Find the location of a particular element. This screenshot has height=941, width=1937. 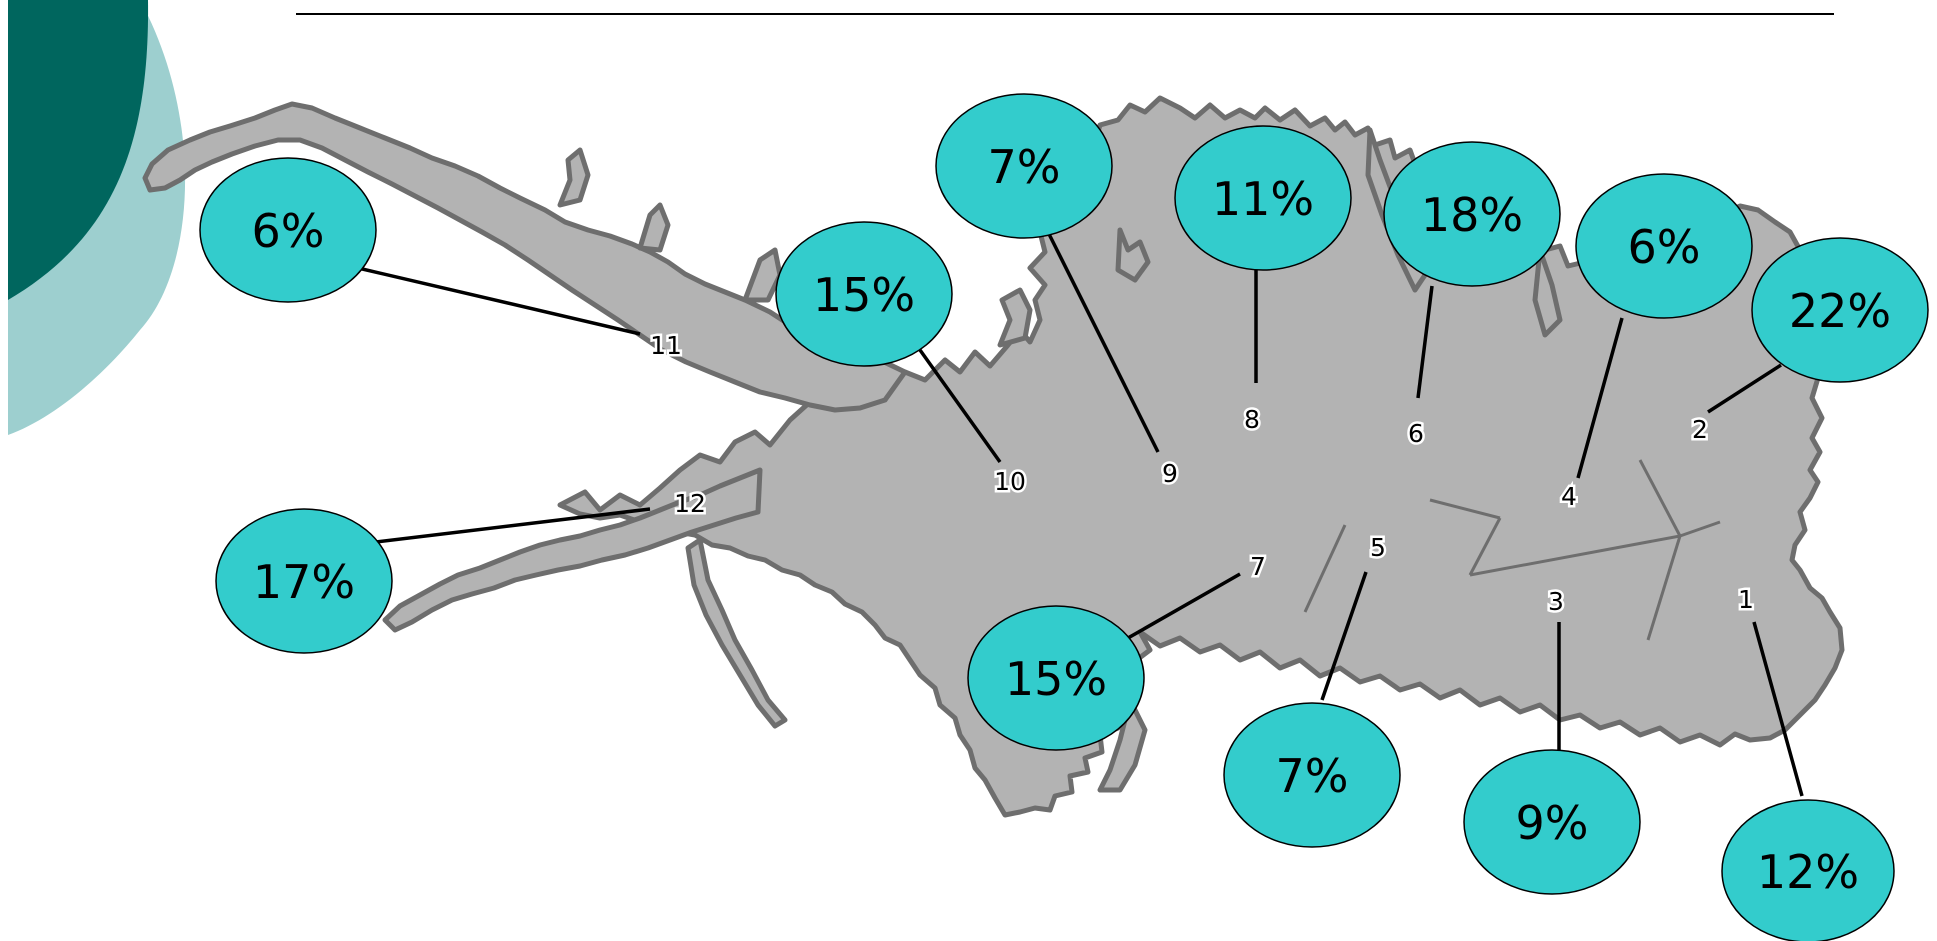

bubble-zone-10: 15% is located at coordinates (864, 294).